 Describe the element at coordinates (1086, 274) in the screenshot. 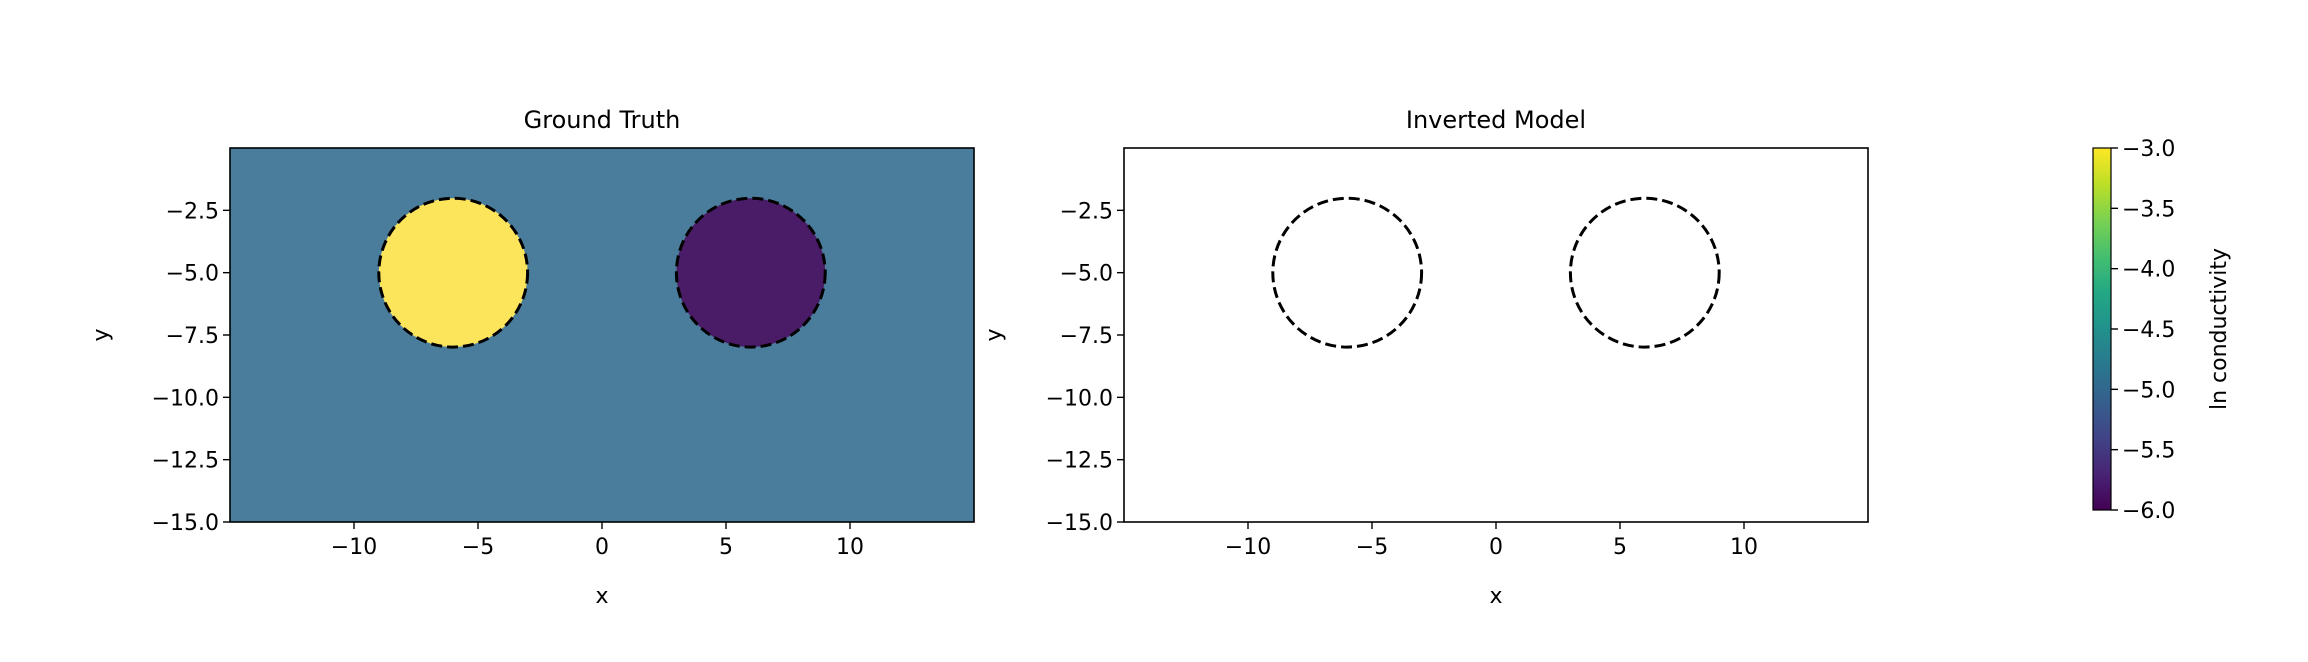

I see `inverted-model-ytick-label: −5.0` at that location.